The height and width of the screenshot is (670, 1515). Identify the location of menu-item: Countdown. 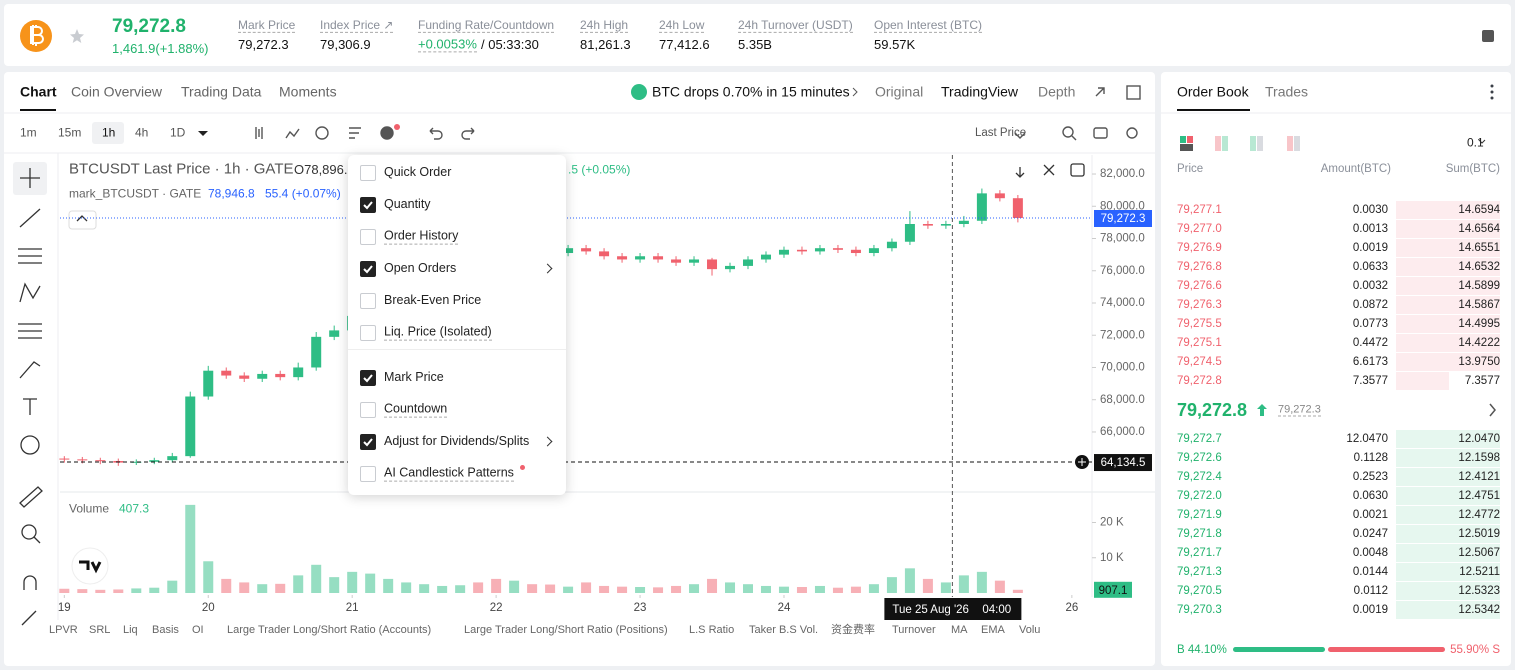
(416, 409).